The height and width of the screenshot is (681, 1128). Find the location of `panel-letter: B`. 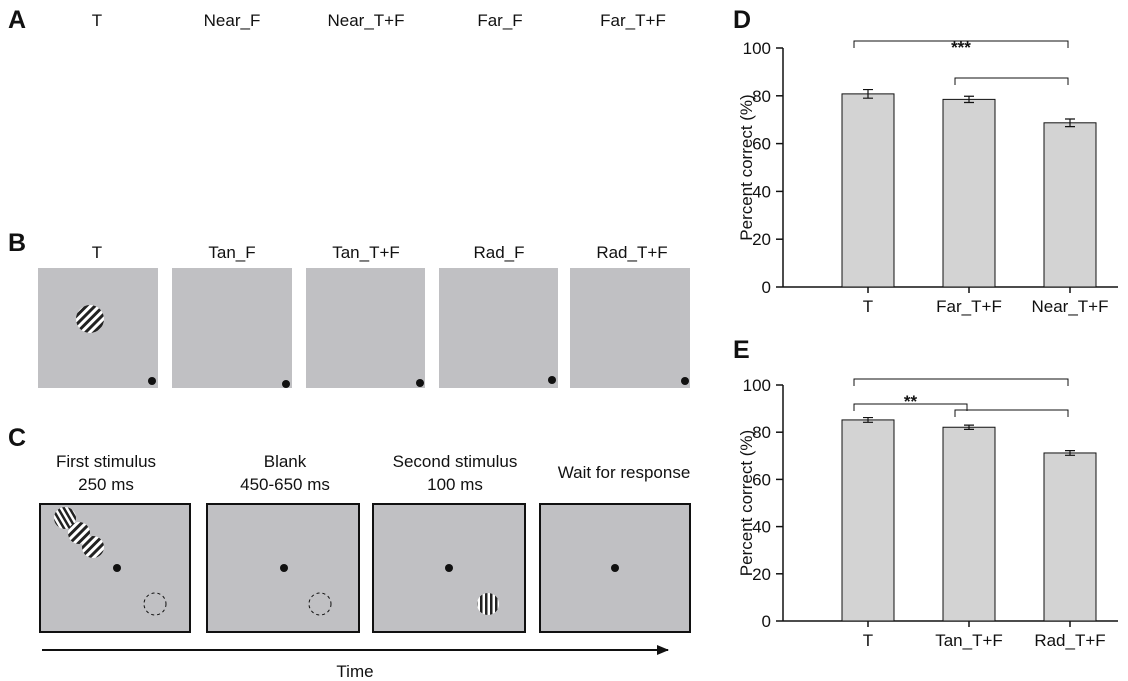

panel-letter: B is located at coordinates (17, 243).